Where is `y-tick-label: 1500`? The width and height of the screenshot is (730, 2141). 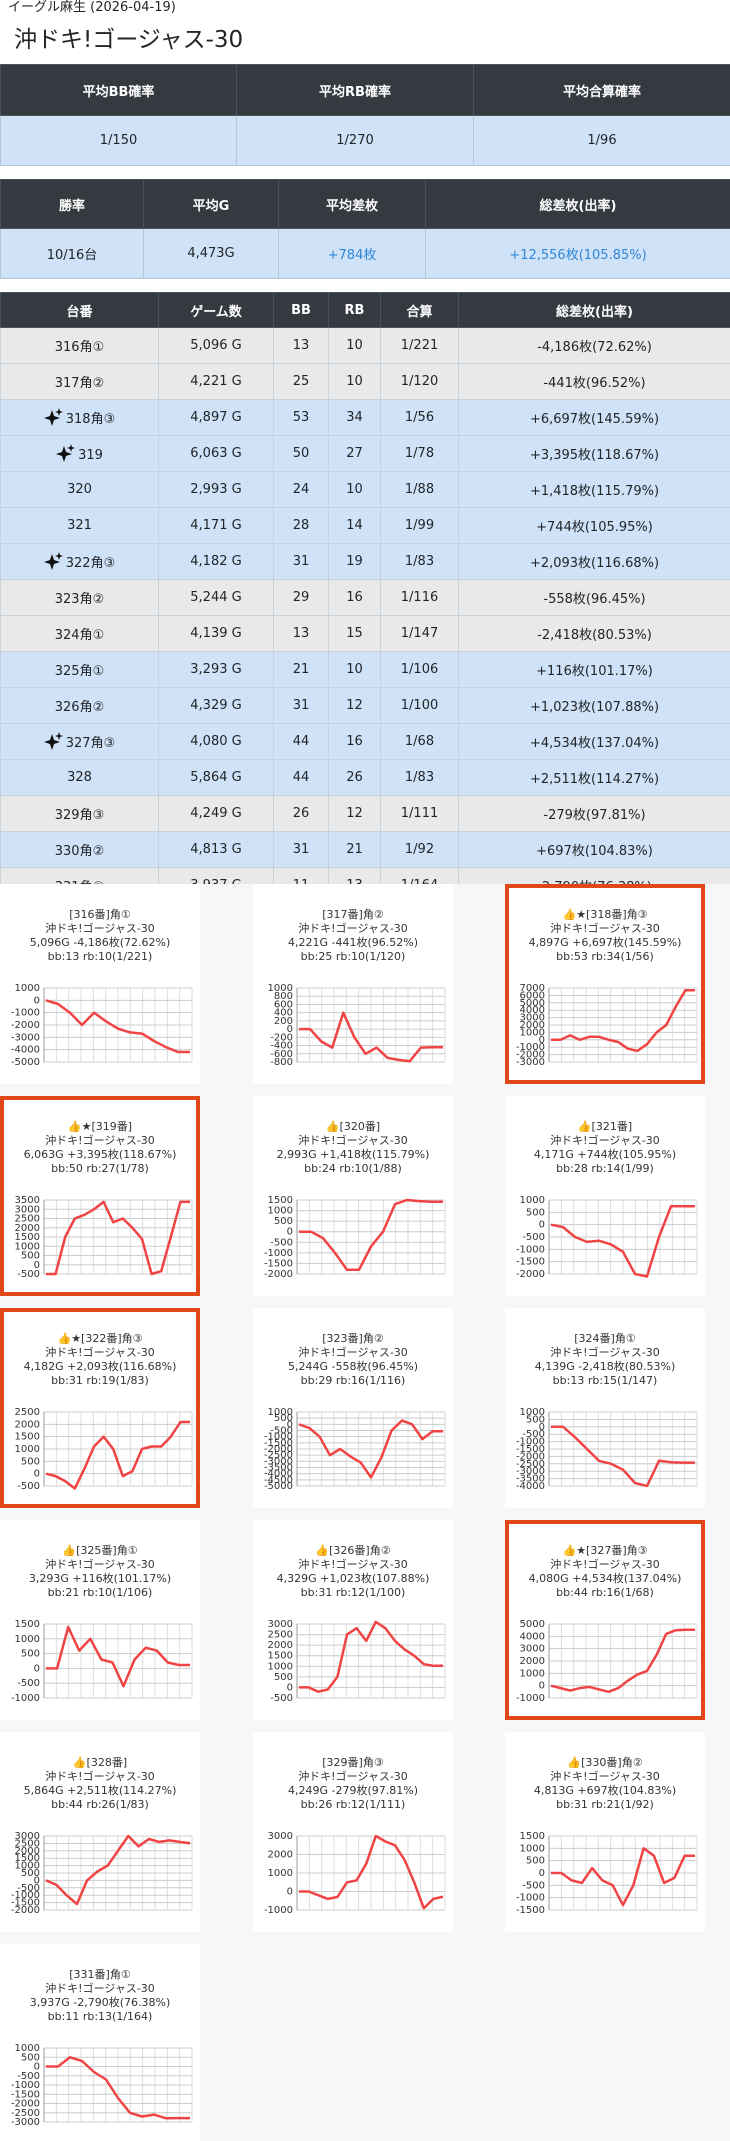
y-tick-label: 1500 is located at coordinates (27, 1237).